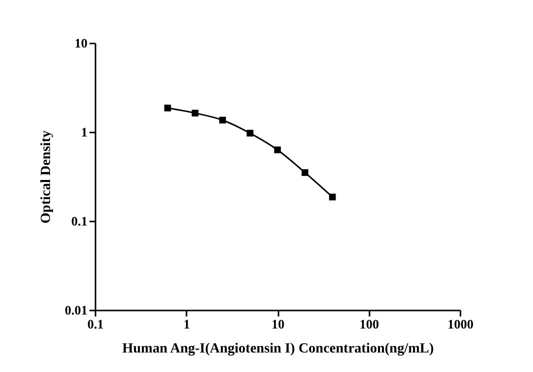 This screenshot has height=372, width=533. Describe the element at coordinates (278, 349) in the screenshot. I see `x-axis-title: Human Ang-I(Angiotensin I) Concentration(ng/mL)` at that location.